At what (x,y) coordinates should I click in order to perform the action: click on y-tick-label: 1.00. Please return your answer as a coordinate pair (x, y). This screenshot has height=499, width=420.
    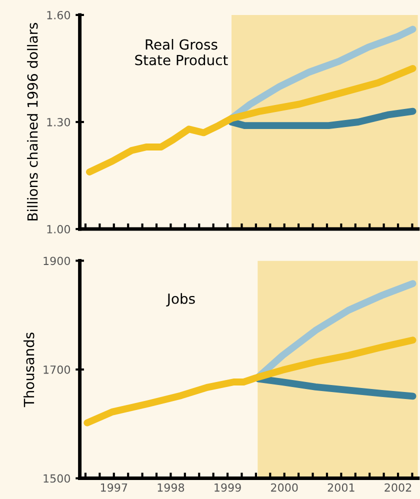
    Looking at the image, I should click on (58, 229).